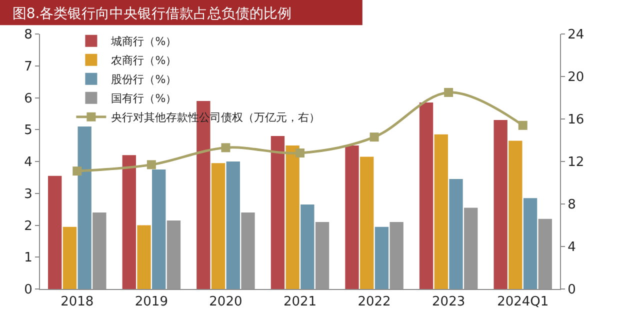  Describe the element at coordinates (28, 290) in the screenshot. I see `y-tick-label: 0` at that location.